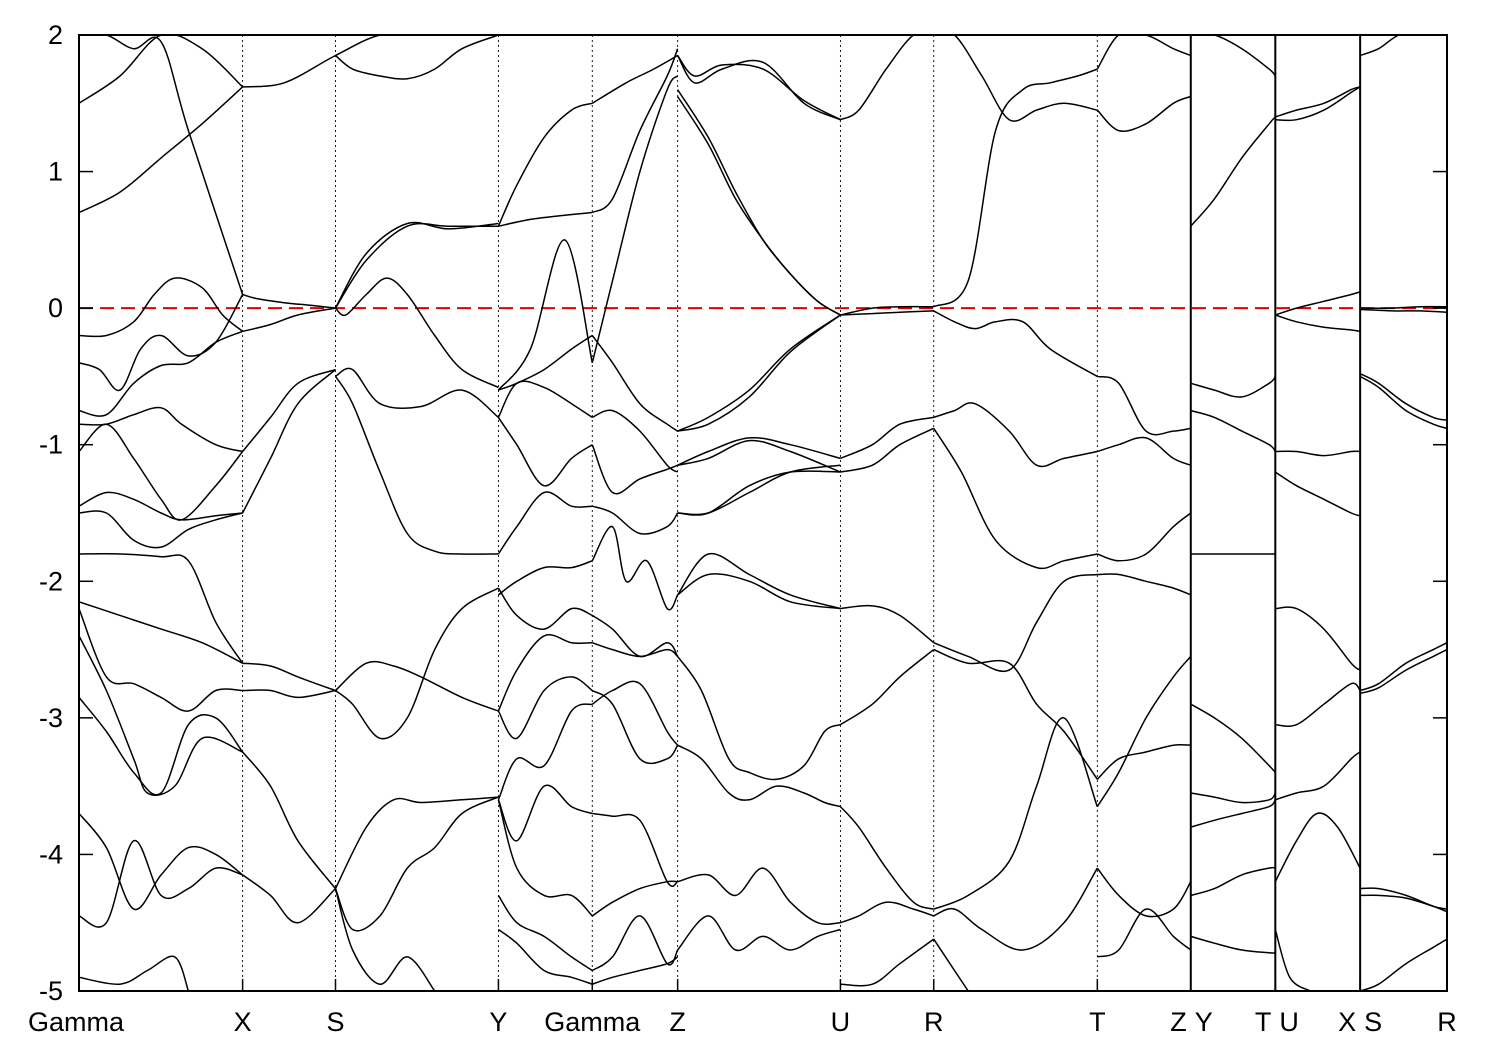 This screenshot has height=1050, width=1500. What do you see at coordinates (1204, 1022) in the screenshot?
I see `x-tick-label-y-2: Y` at bounding box center [1204, 1022].